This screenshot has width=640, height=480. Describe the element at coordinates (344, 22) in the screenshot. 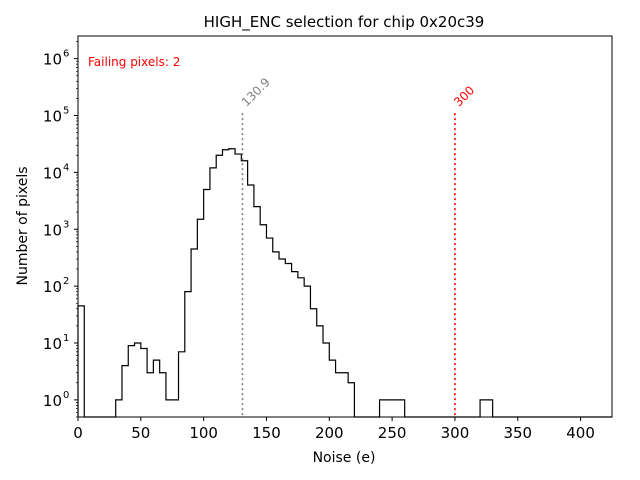

I see `chart-title: HIGH_ENC selection for chip 0x20c39` at that location.